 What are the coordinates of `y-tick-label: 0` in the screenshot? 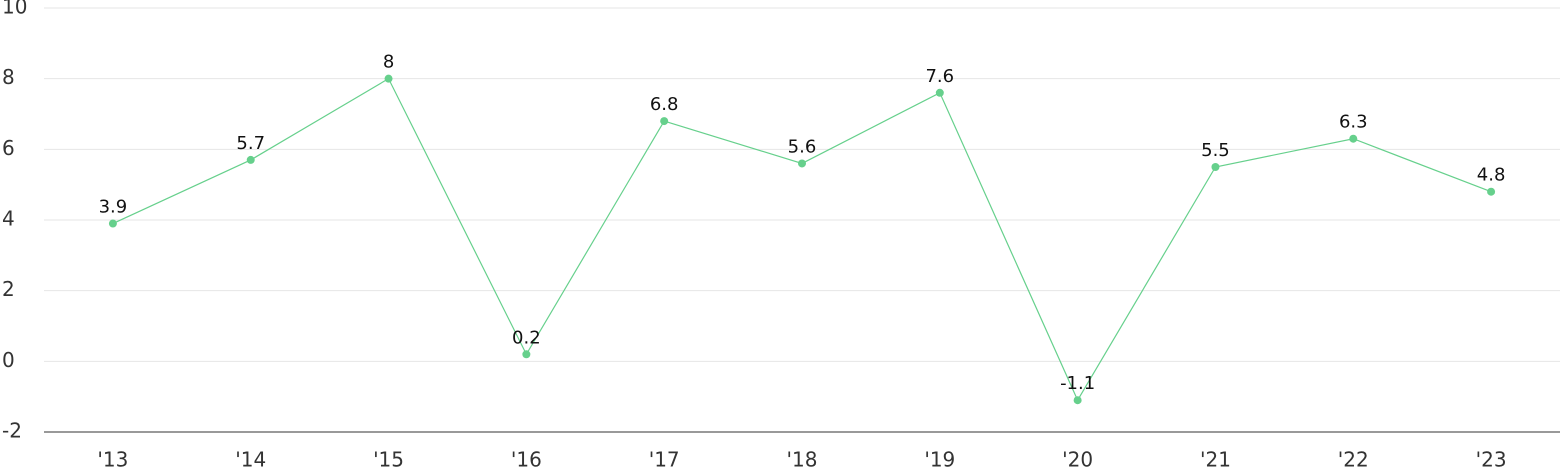 It's located at (8, 360).